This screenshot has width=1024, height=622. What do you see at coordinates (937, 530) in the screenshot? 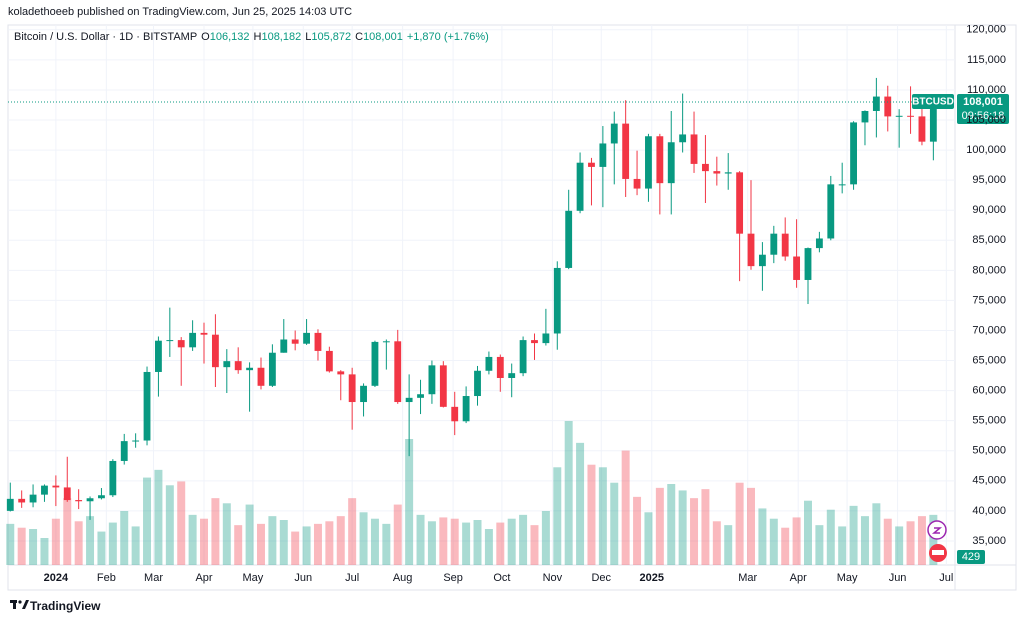
I see `event-icon` at bounding box center [937, 530].